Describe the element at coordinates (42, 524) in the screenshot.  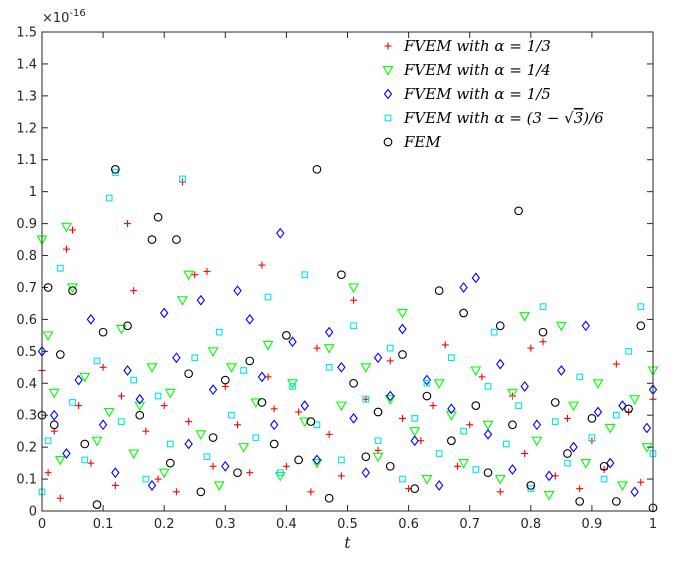
I see `x-tick-label: 0` at that location.